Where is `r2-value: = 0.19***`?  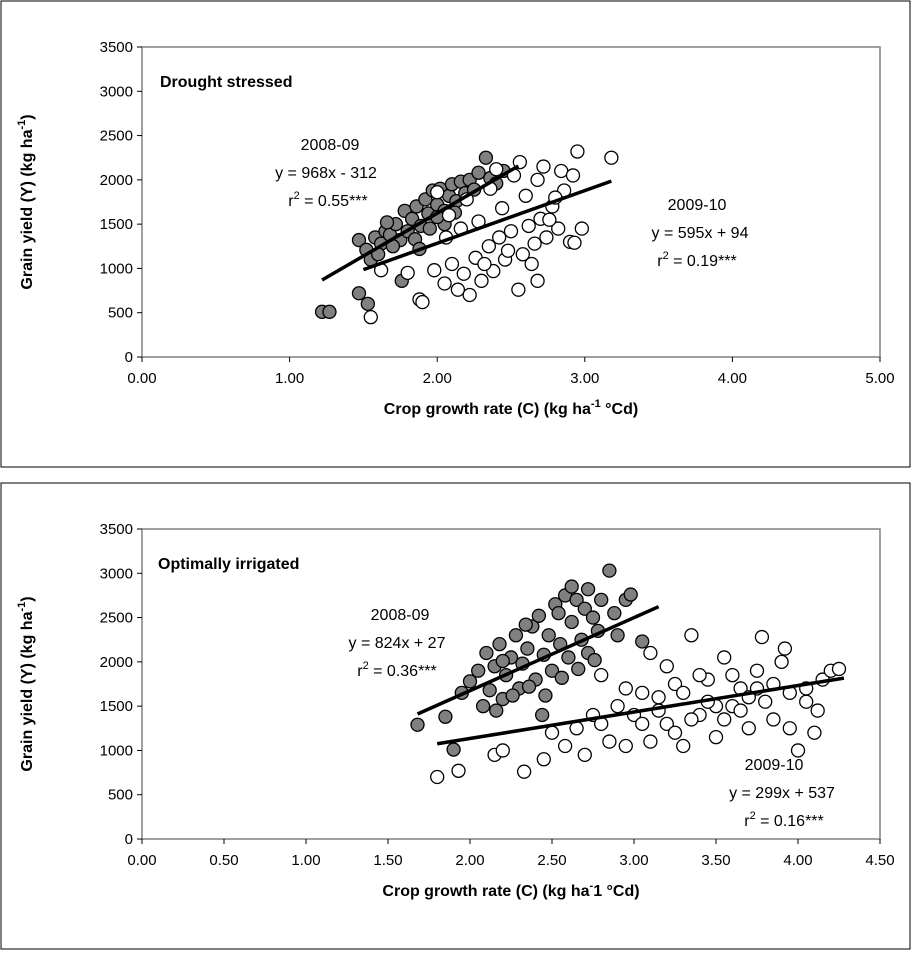 r2-value: = 0.19*** is located at coordinates (703, 261).